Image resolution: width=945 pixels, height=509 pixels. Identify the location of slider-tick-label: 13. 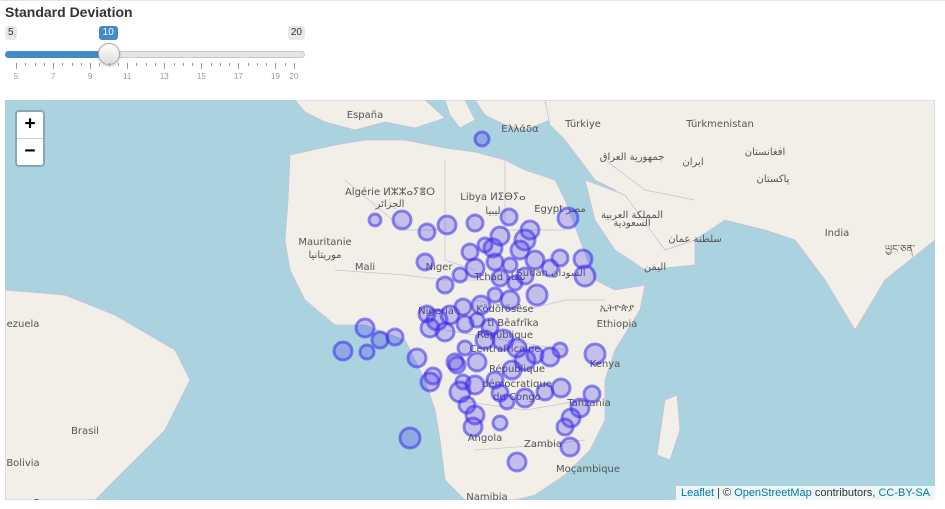
(164, 76).